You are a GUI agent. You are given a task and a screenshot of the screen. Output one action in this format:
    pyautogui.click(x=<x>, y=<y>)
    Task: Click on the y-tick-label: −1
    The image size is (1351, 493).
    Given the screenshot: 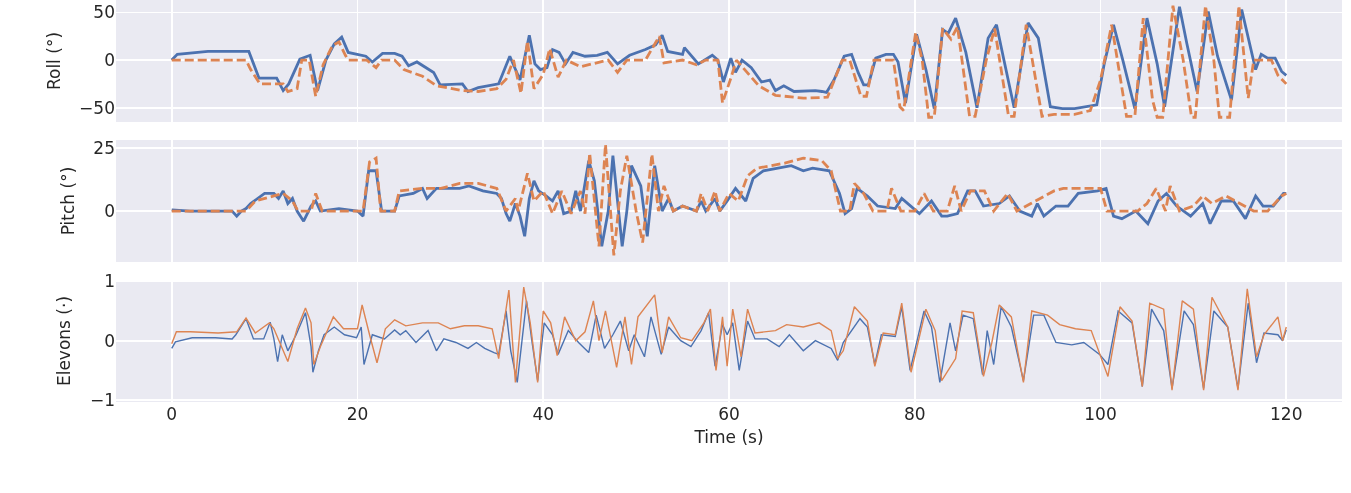 What is the action you would take?
    pyautogui.click(x=102, y=400)
    